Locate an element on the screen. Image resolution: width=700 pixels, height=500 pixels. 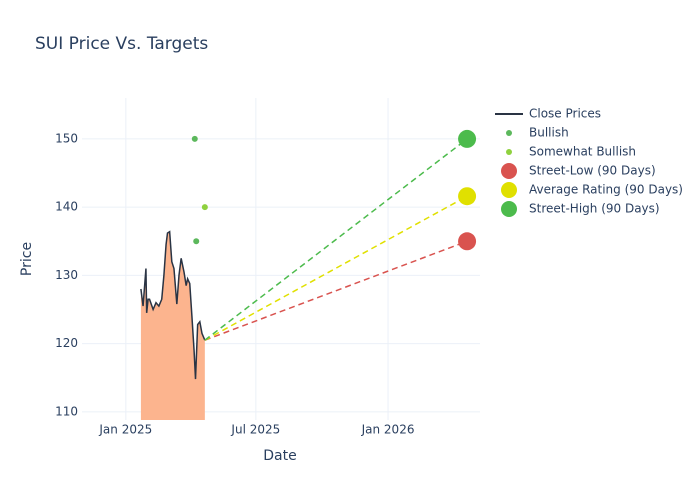
price-line is located at coordinates (173, 305).